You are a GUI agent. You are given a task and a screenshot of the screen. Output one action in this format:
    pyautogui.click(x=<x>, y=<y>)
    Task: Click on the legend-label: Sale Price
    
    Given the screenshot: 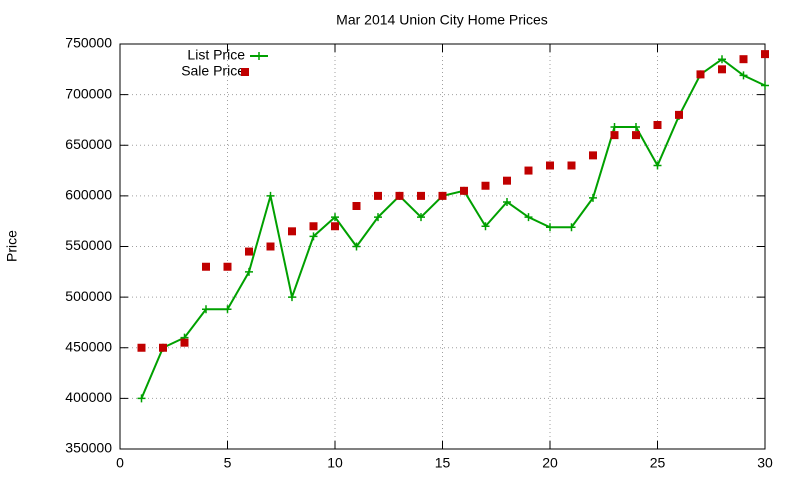 What is the action you would take?
    pyautogui.click(x=213, y=71)
    